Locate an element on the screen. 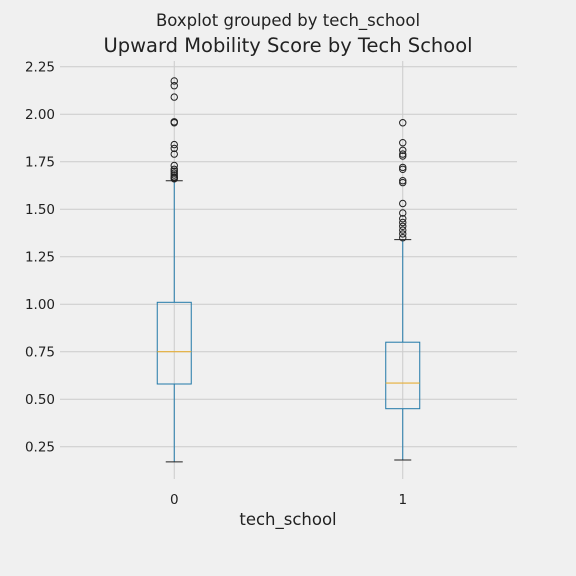  x-axis-label: tech_school is located at coordinates (287, 520).